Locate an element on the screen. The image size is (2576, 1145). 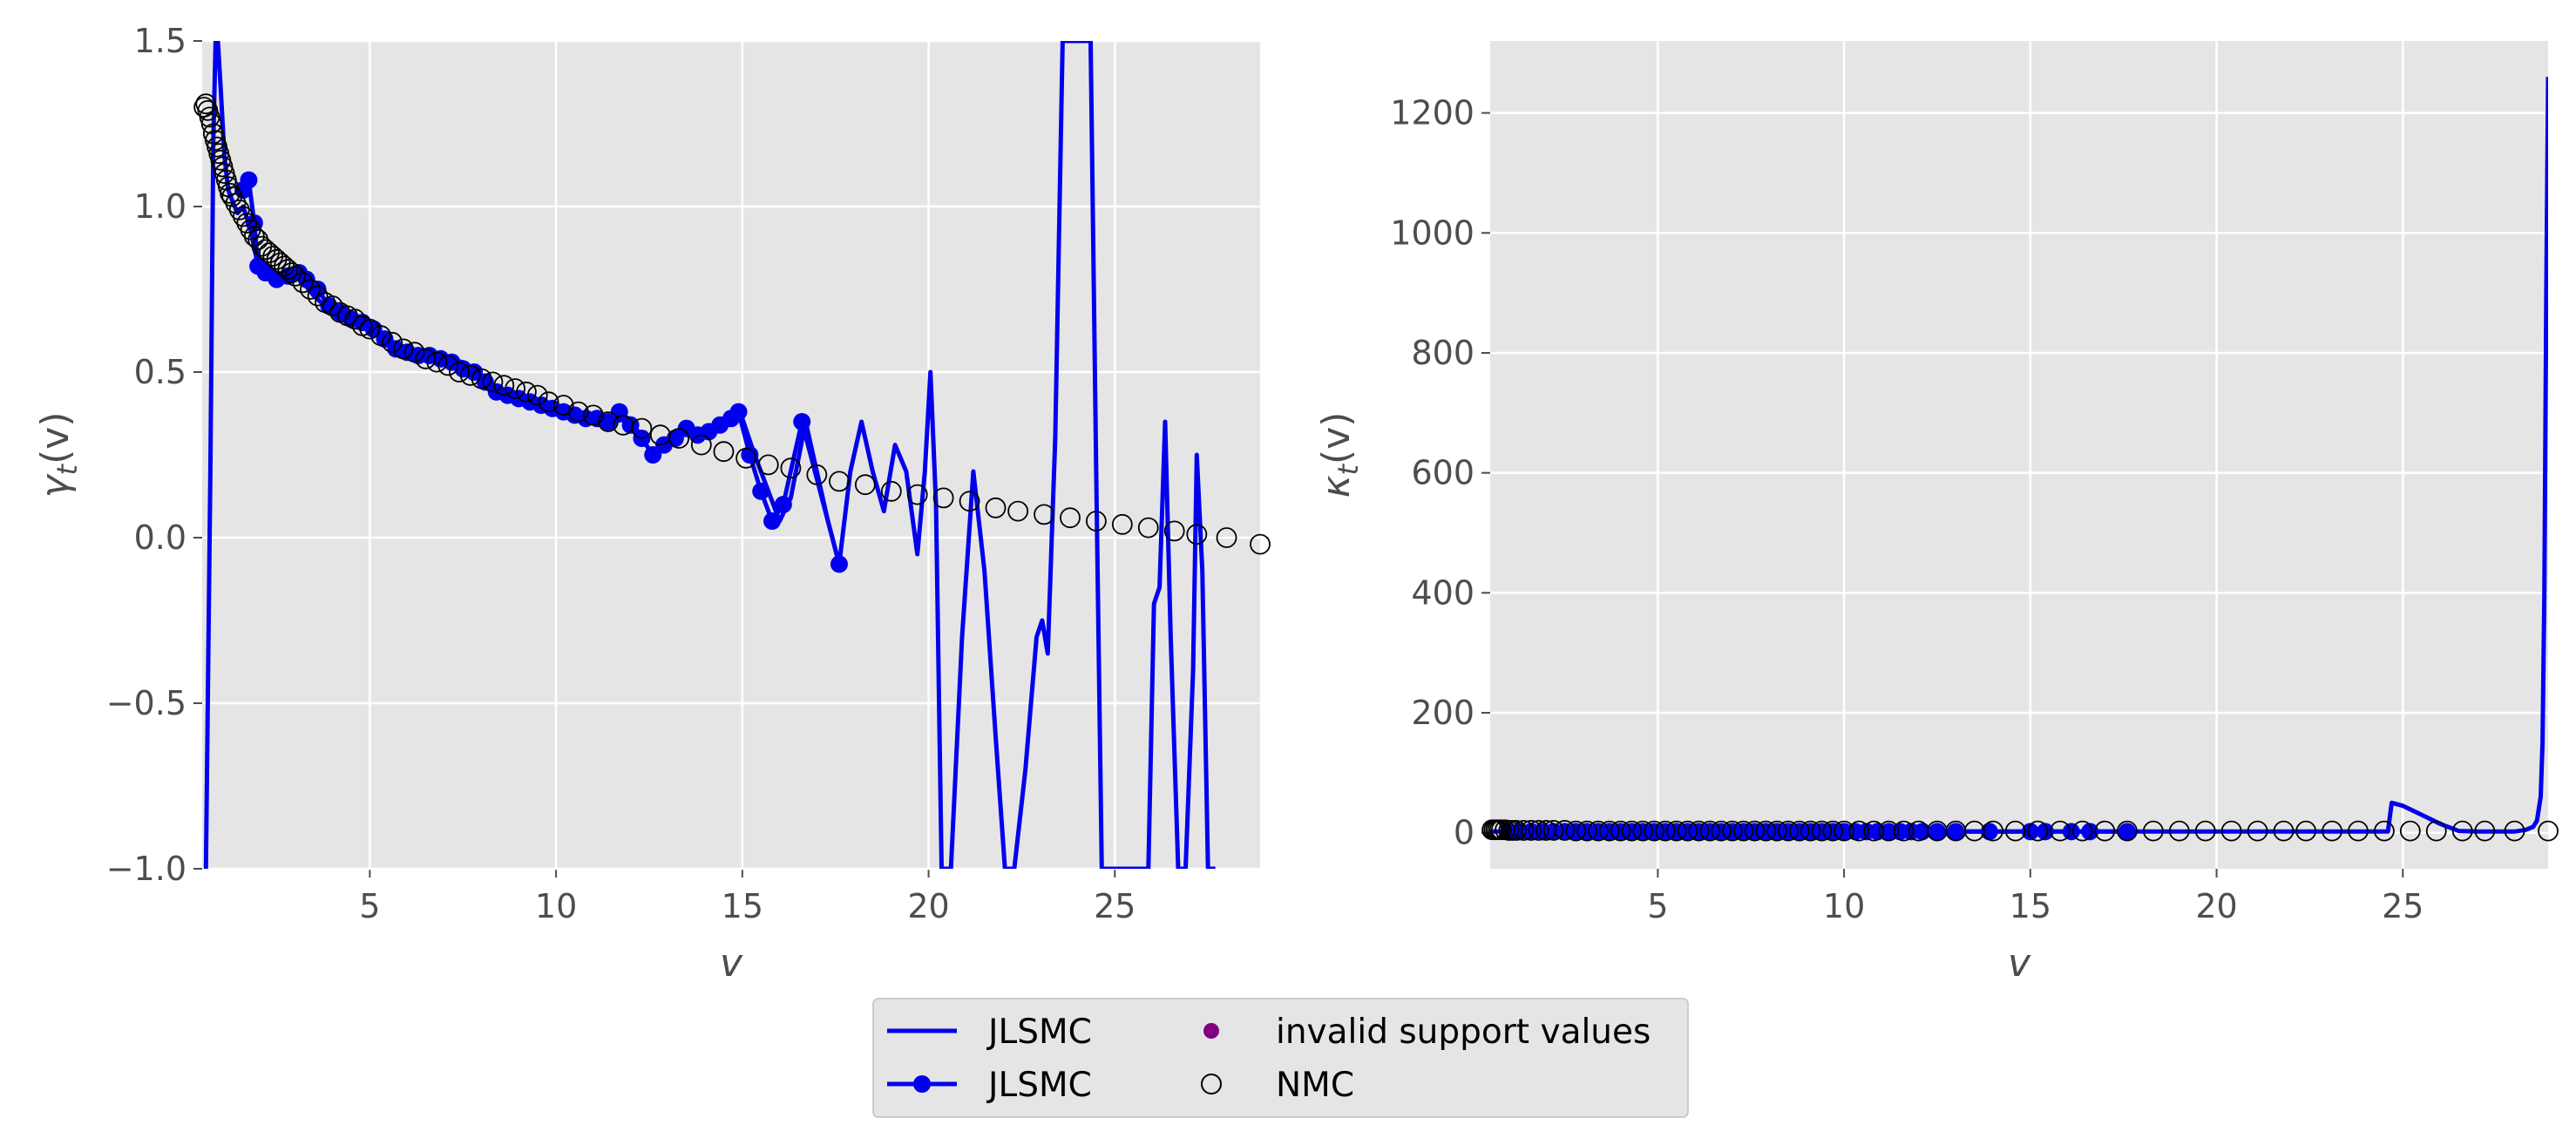
right-y-axis-label: κt(v) is located at coordinates (1340, 455).